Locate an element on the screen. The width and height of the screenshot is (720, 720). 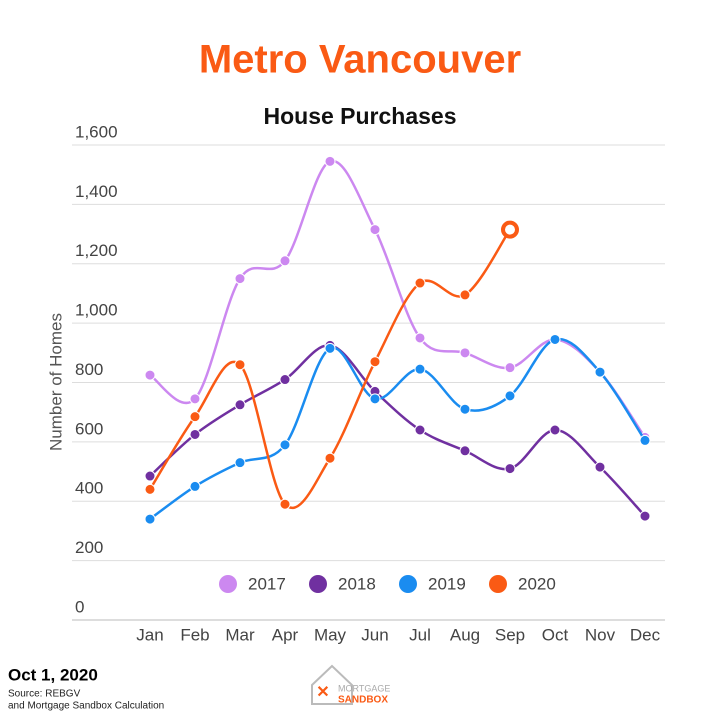
y-tick-label: 1,600 is located at coordinates (96, 131).